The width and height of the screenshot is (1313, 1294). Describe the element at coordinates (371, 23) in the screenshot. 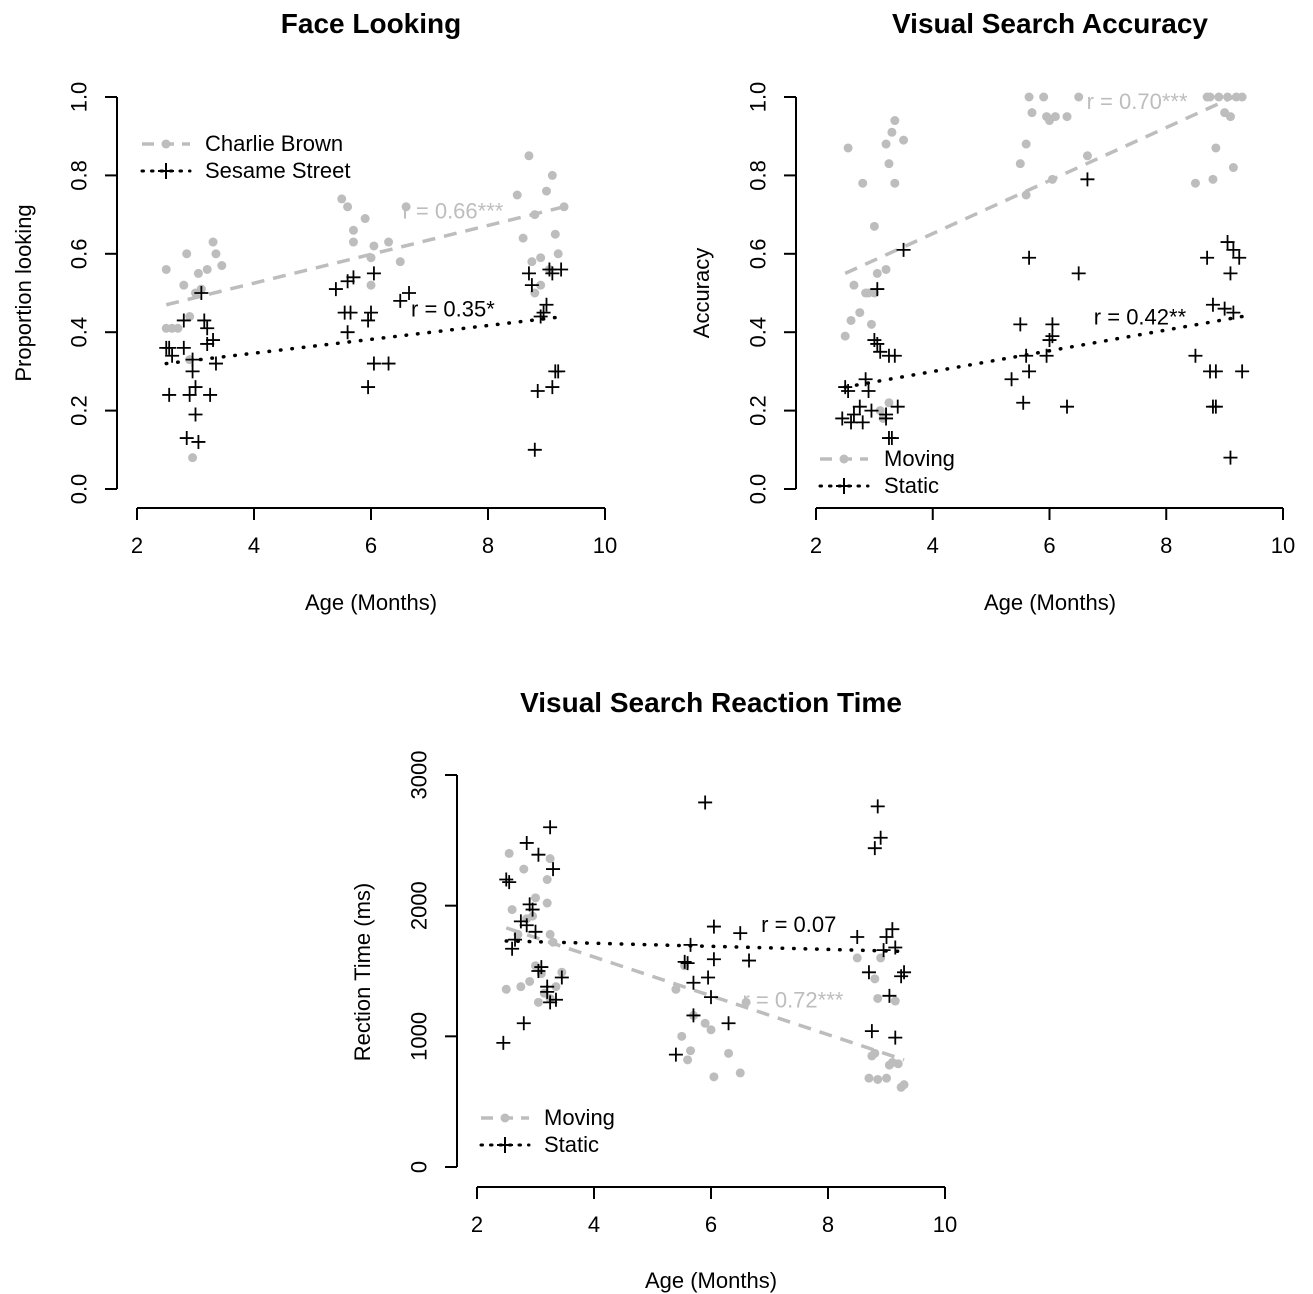

I see `chart-title: Face Looking` at that location.